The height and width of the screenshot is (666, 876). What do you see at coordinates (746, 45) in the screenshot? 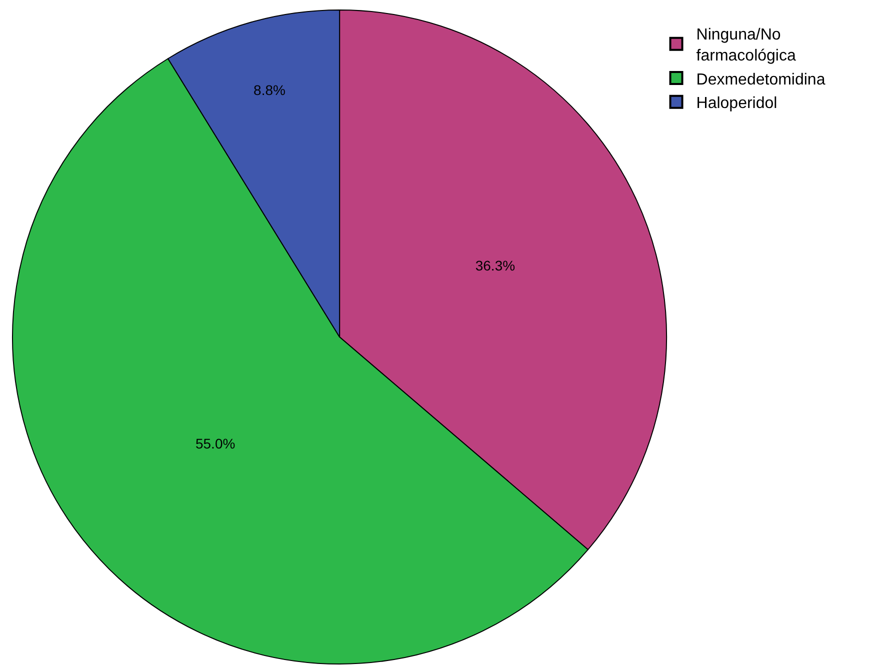
I see `legend-label: Ninguna/No farmacológica` at bounding box center [746, 45].